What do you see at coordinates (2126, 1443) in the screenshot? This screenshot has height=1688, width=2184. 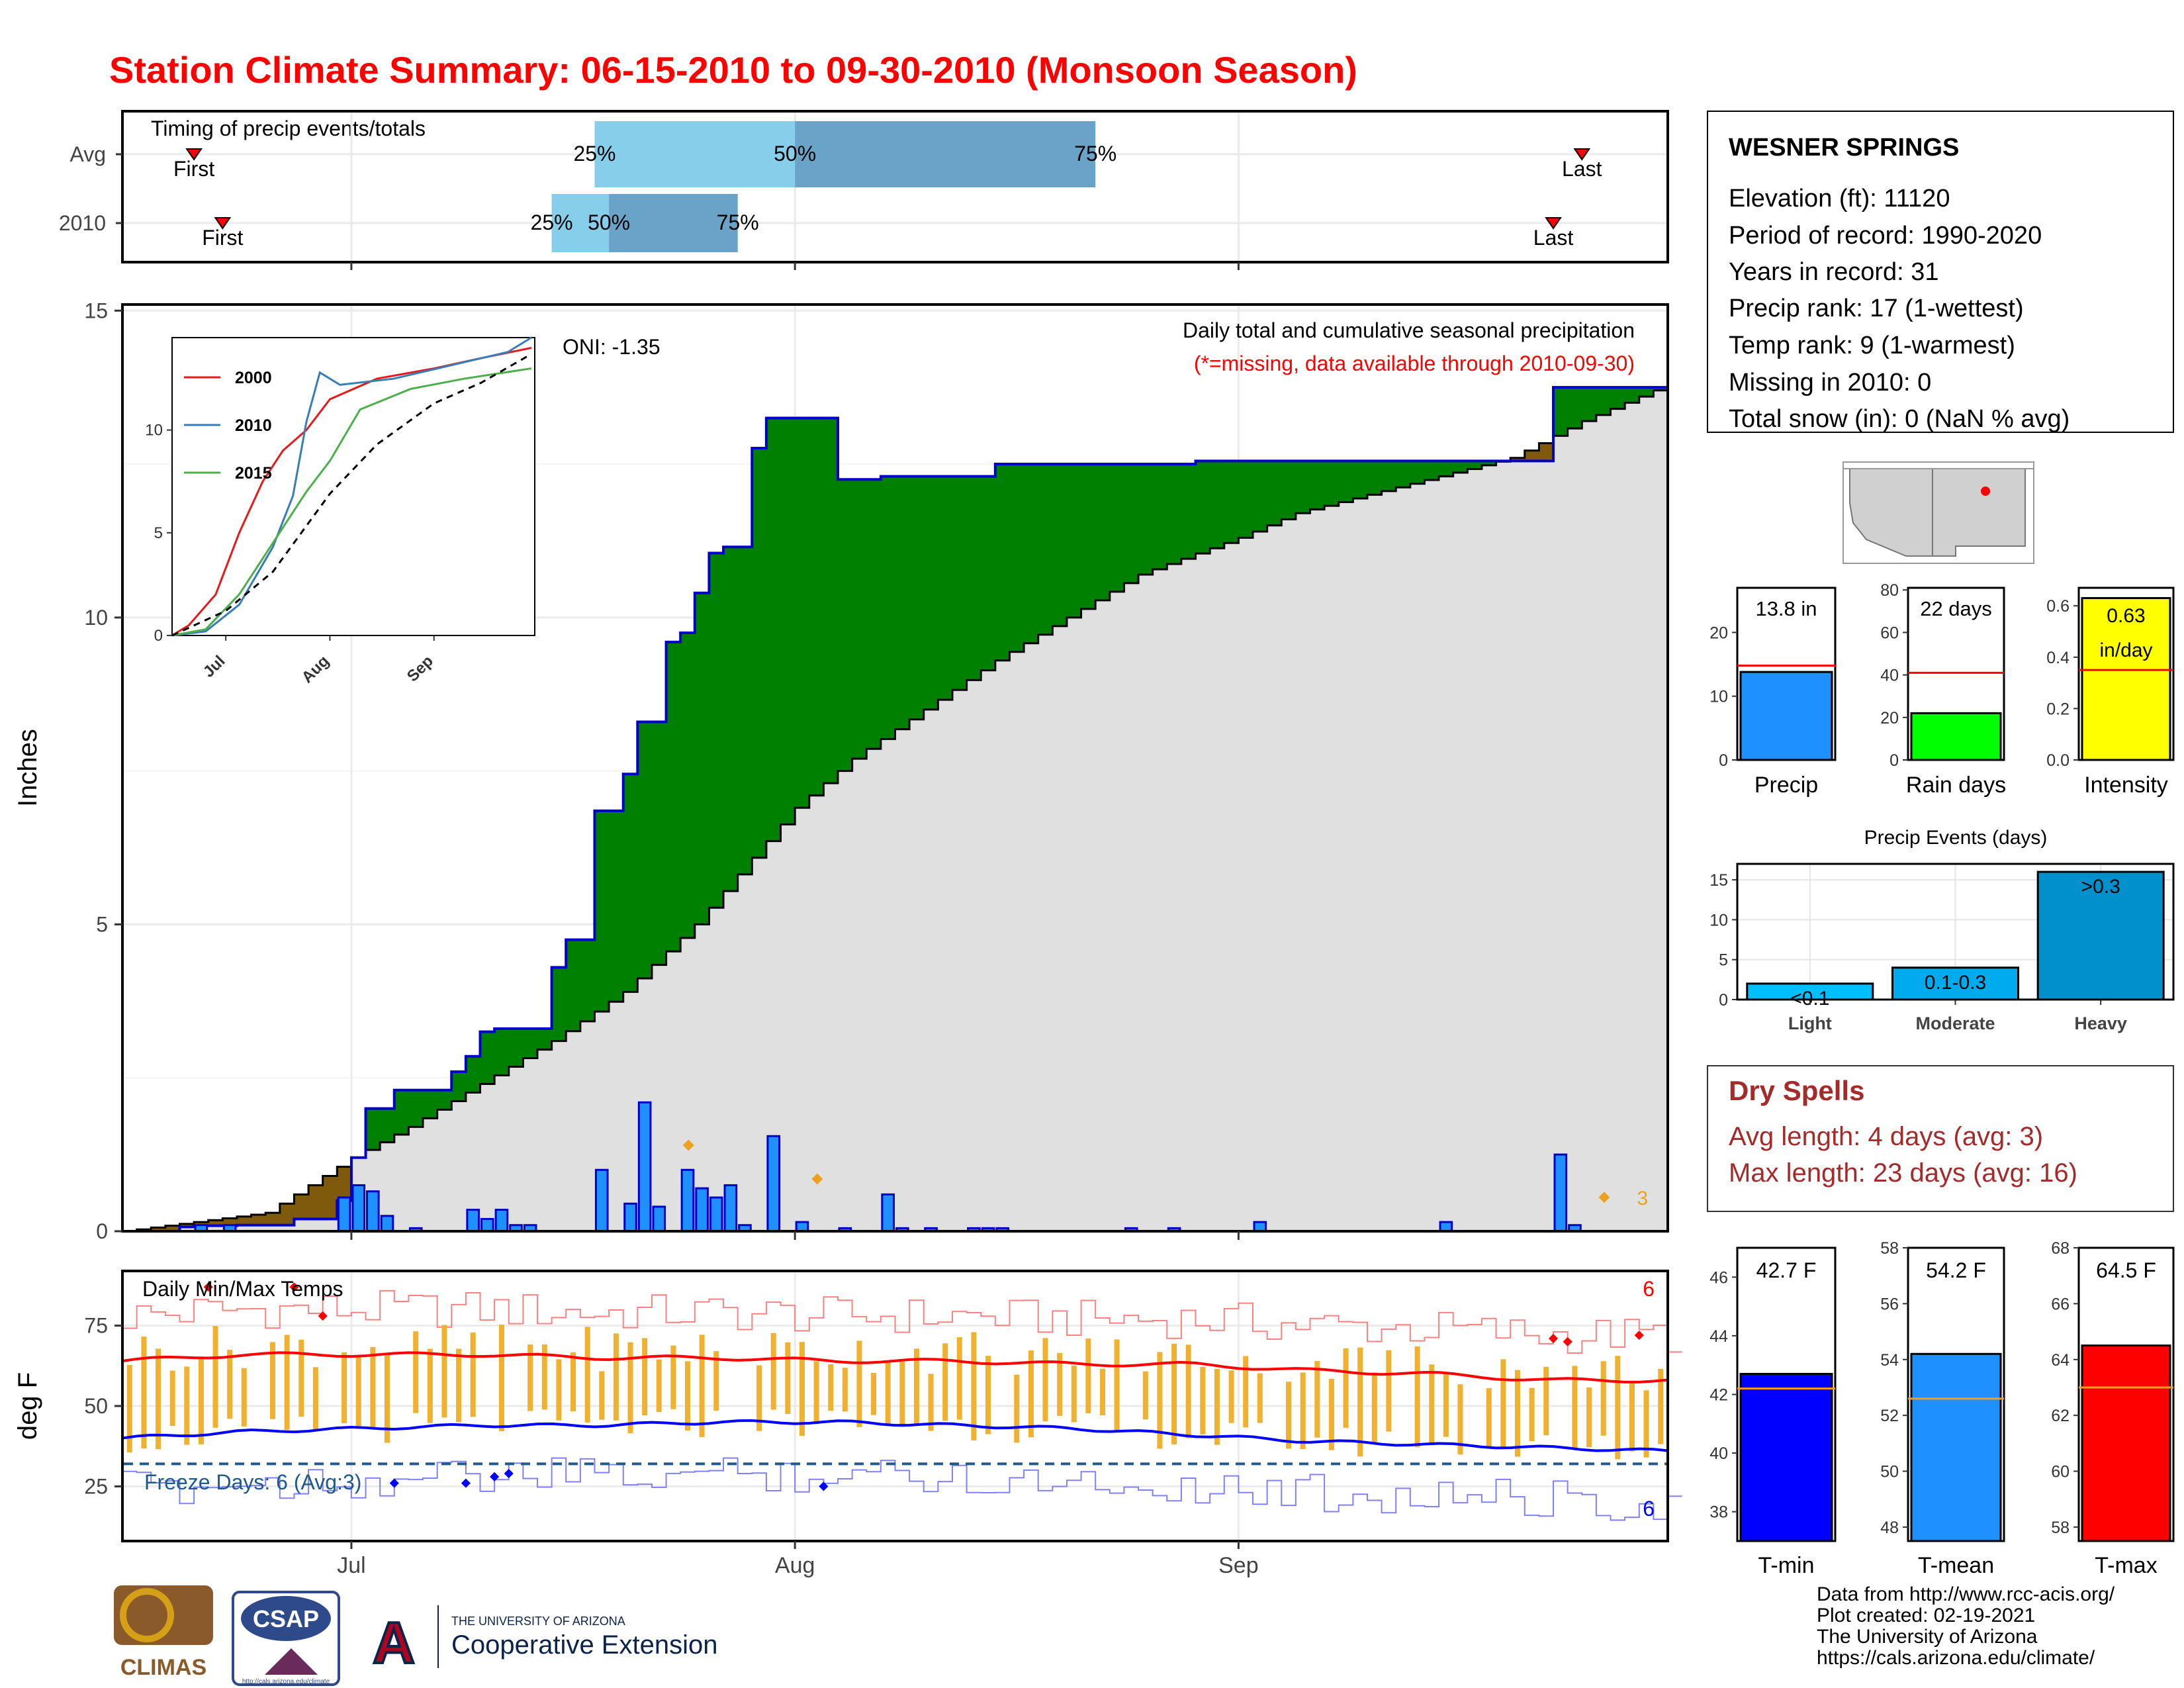 I see `temp-summary-bar` at bounding box center [2126, 1443].